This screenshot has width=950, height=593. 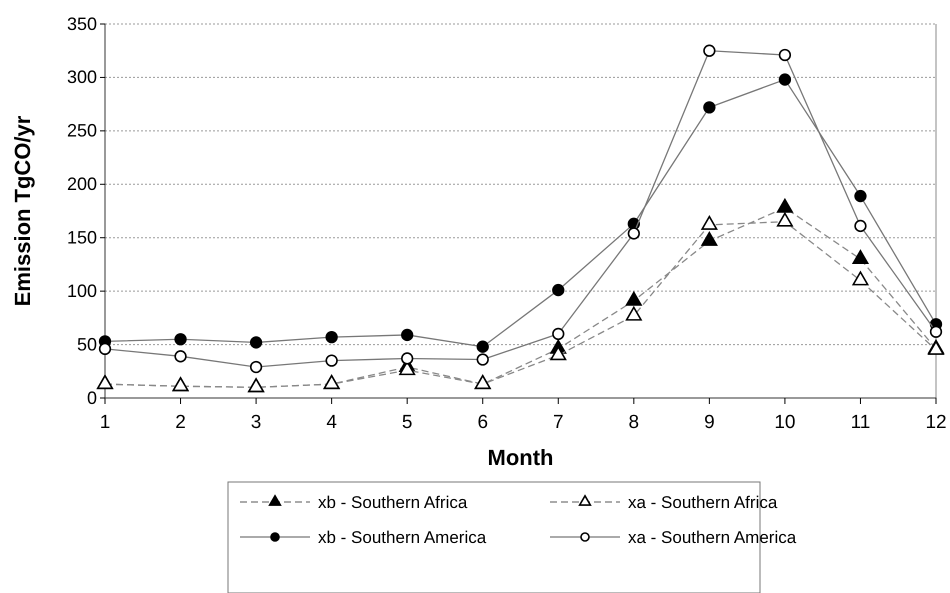 I want to click on x-tick-label: 1, so click(x=105, y=422).